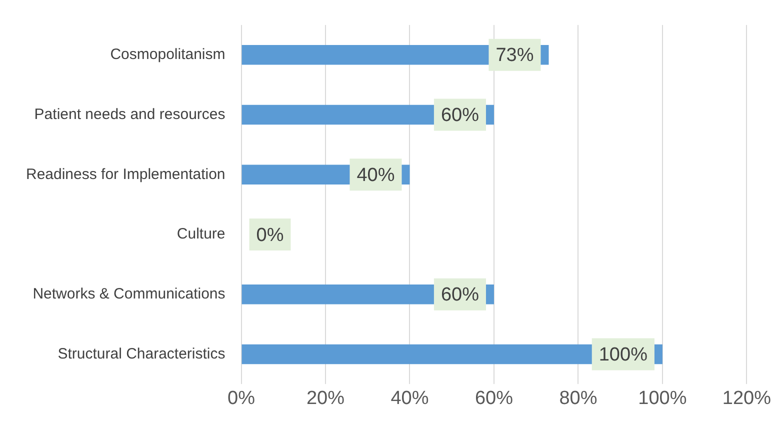 This screenshot has width=774, height=421. I want to click on x-tick-label: 80%, so click(578, 398).